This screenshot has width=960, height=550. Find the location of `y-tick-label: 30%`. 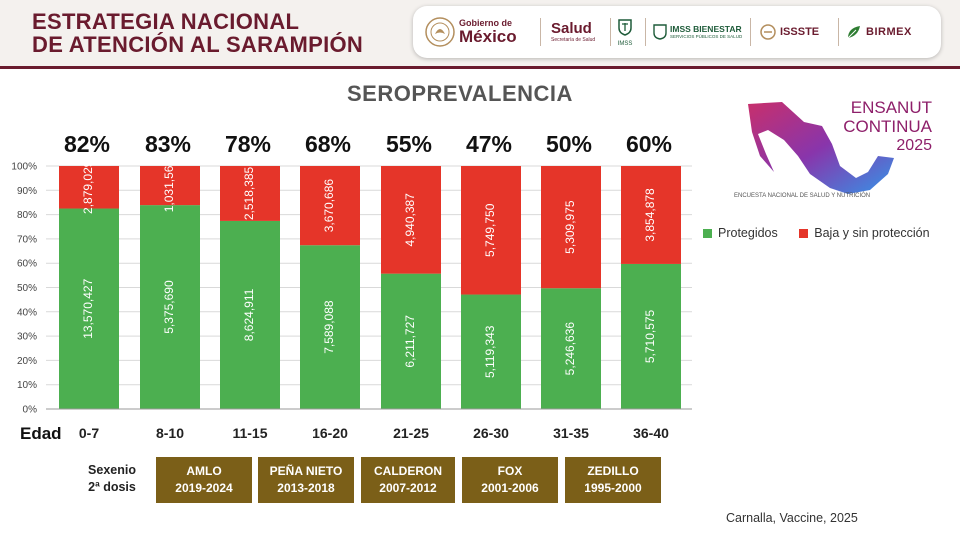

y-tick-label: 30% is located at coordinates (27, 337).